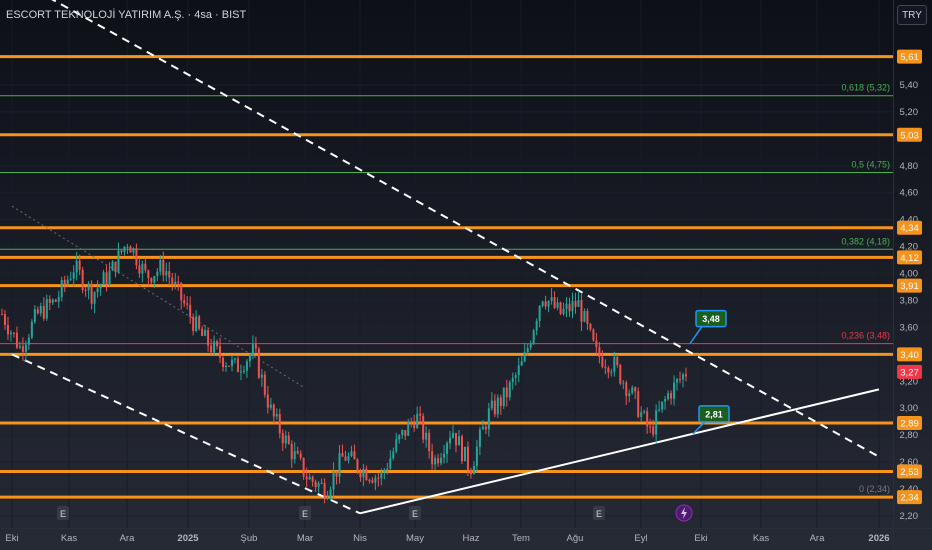  I want to click on price-axis-tick: 4,80, so click(909, 166).